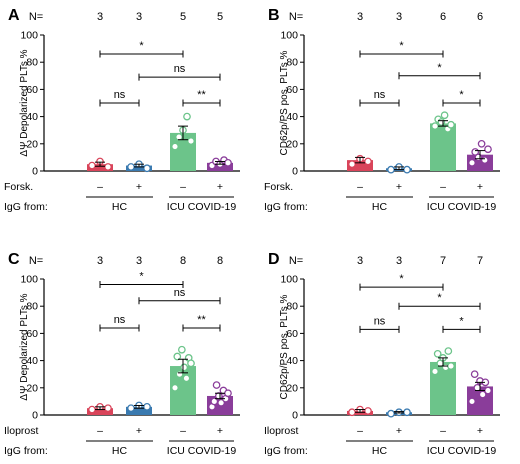 The width and height of the screenshot is (520, 464). I want to click on panel-letter: D, so click(274, 259).